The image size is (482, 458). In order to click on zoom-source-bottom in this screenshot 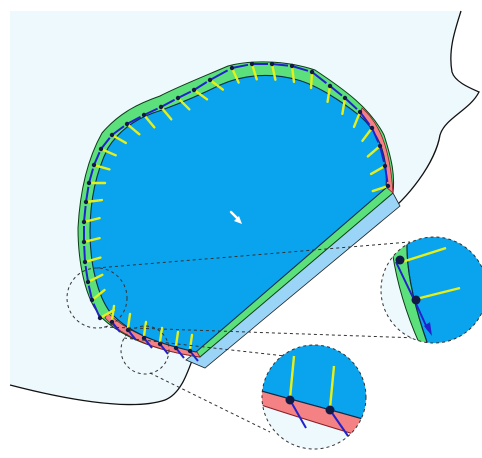, I will do `click(145, 350)`.